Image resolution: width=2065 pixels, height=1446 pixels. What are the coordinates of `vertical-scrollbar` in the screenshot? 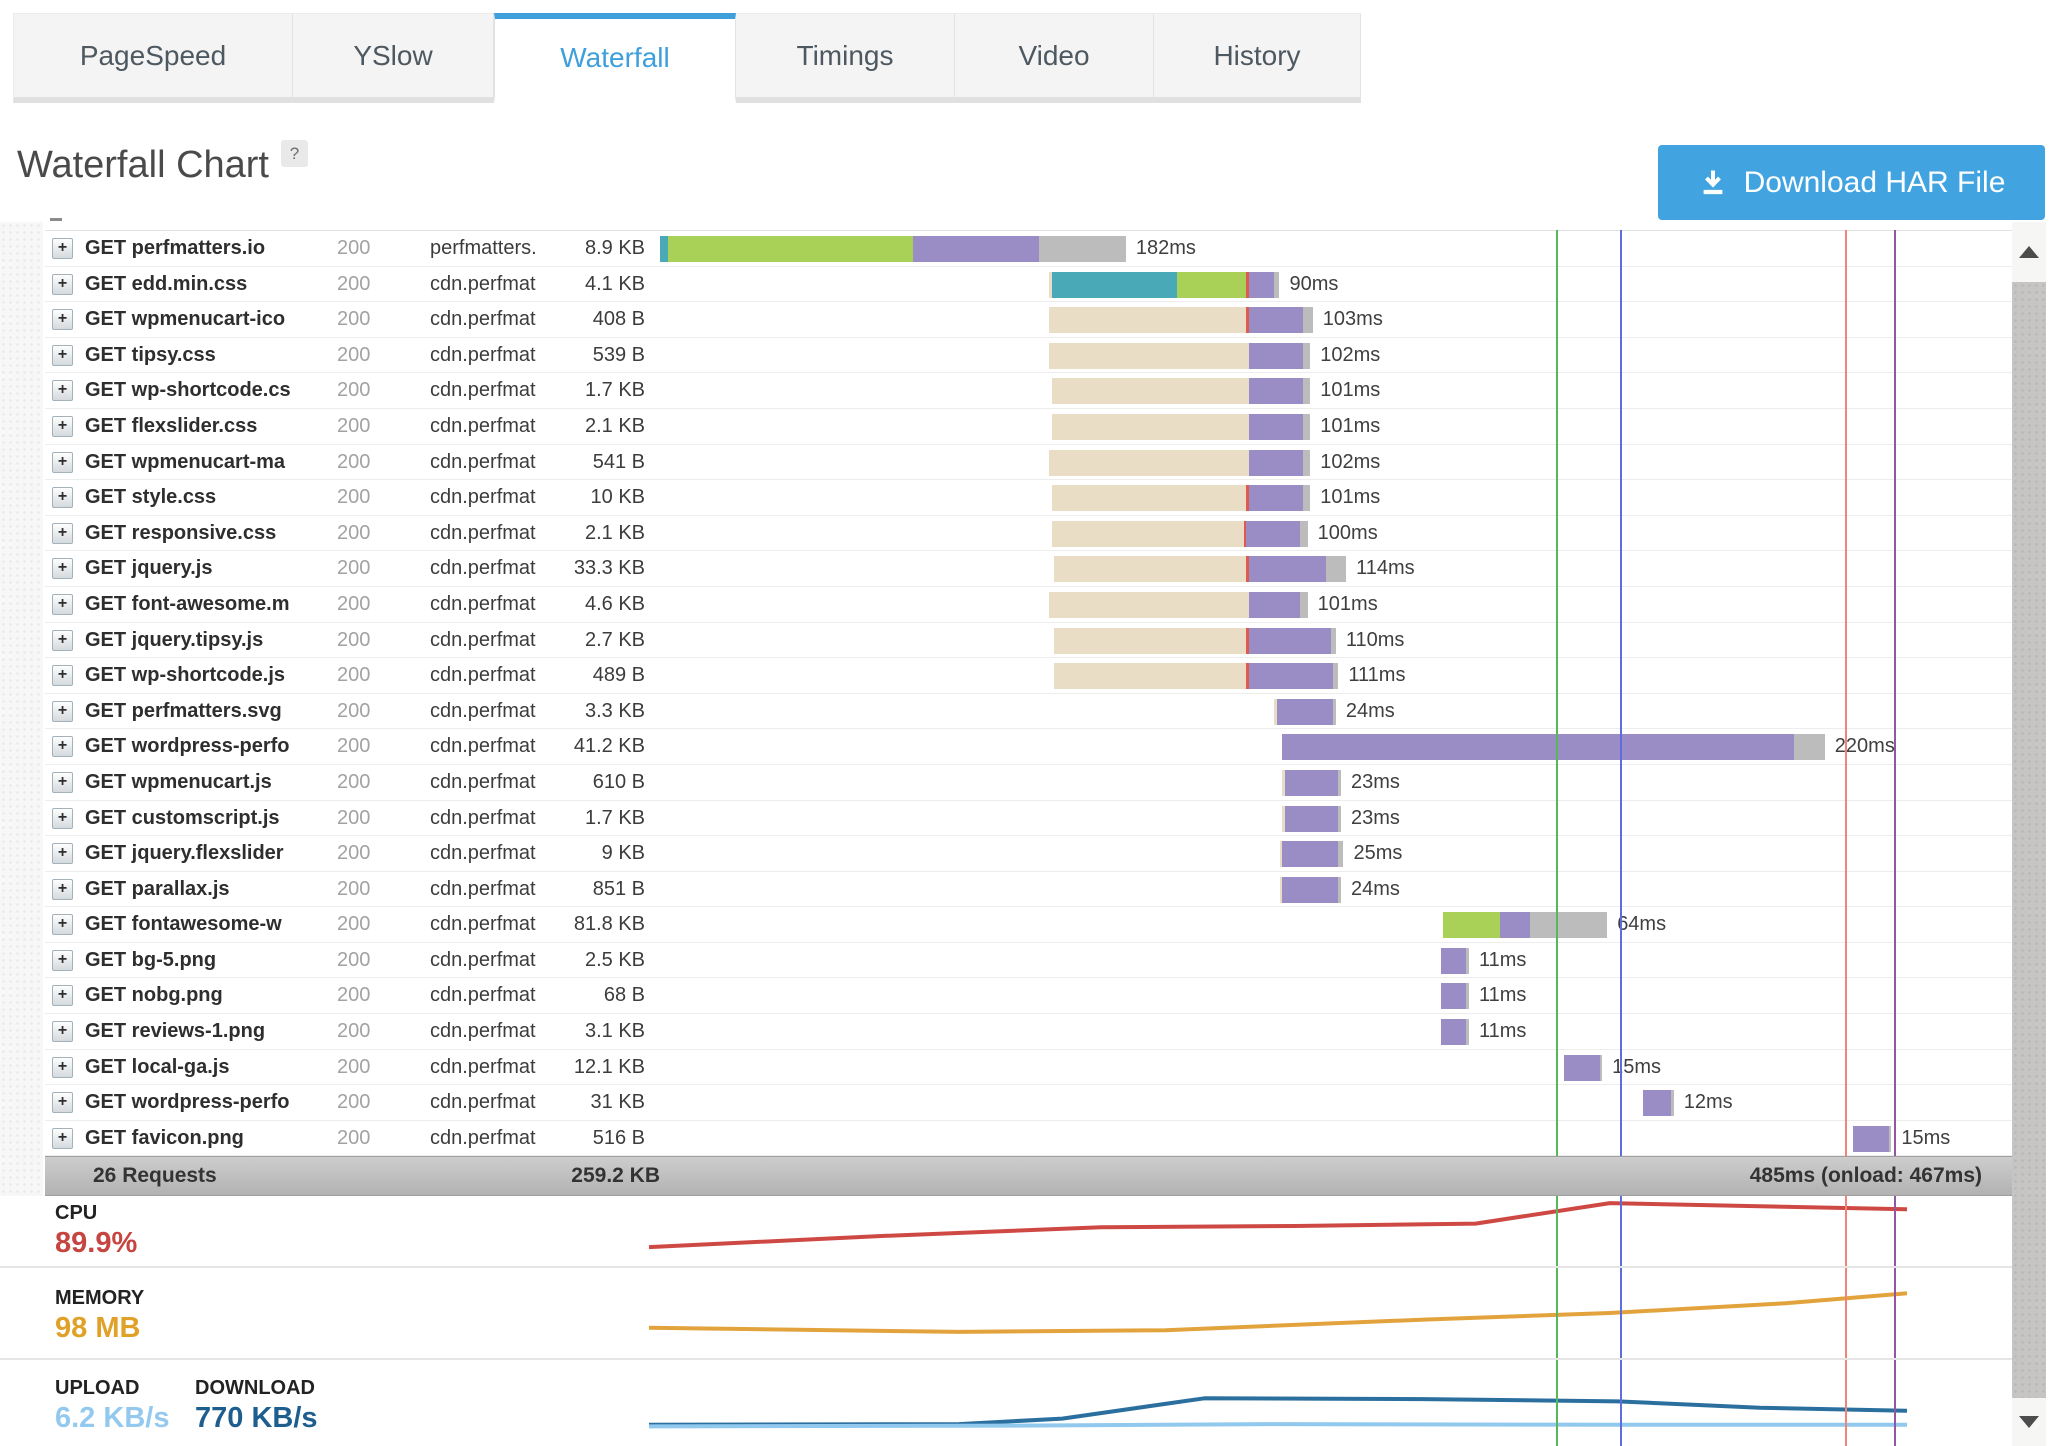 It's located at (2029, 834).